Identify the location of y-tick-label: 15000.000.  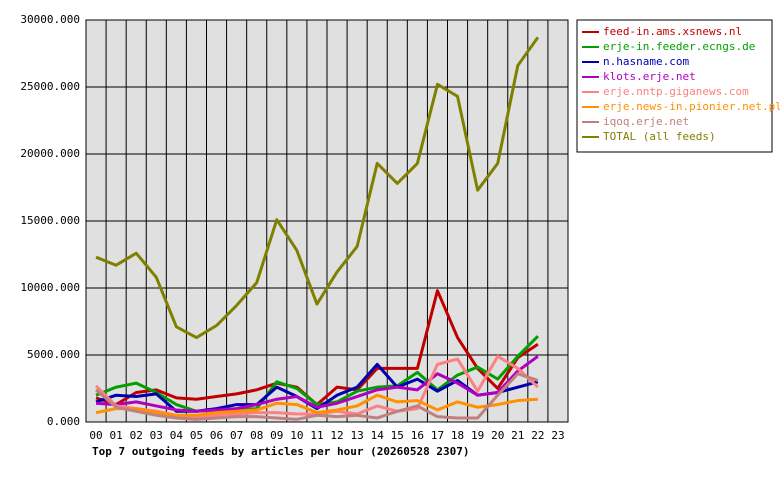
(50, 220).